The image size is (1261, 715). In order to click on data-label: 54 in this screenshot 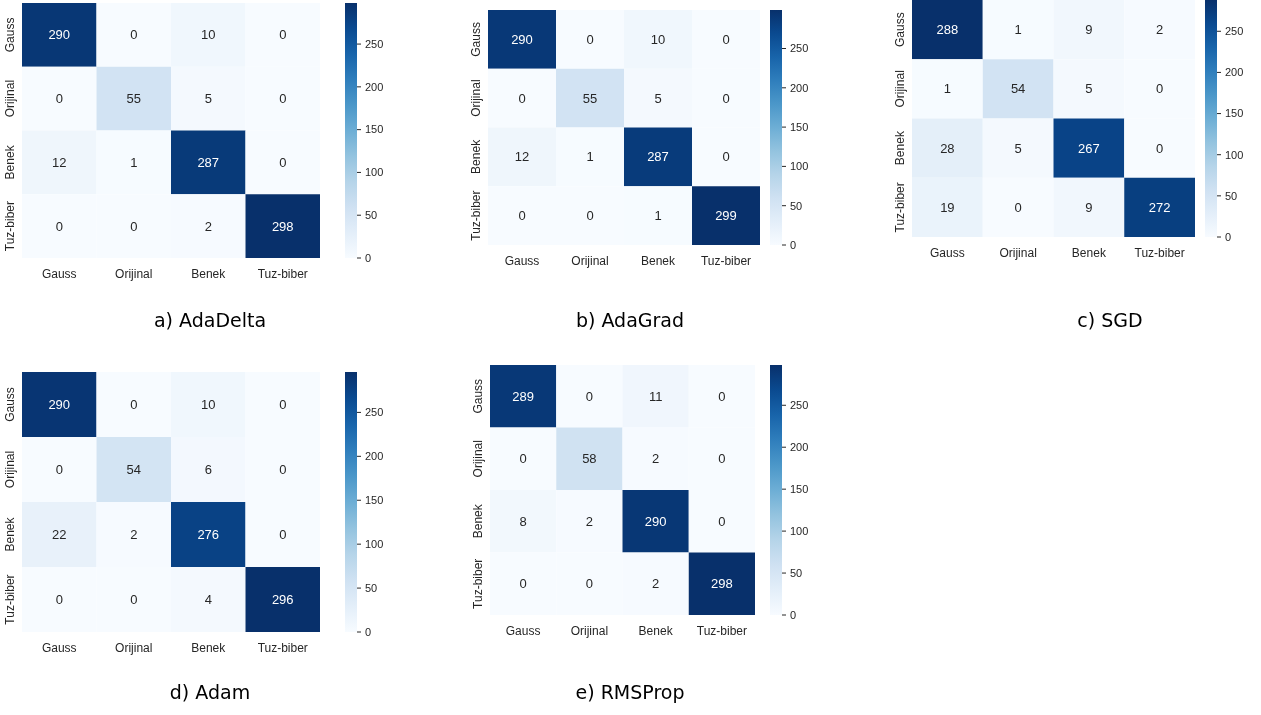, I will do `click(1018, 89)`.